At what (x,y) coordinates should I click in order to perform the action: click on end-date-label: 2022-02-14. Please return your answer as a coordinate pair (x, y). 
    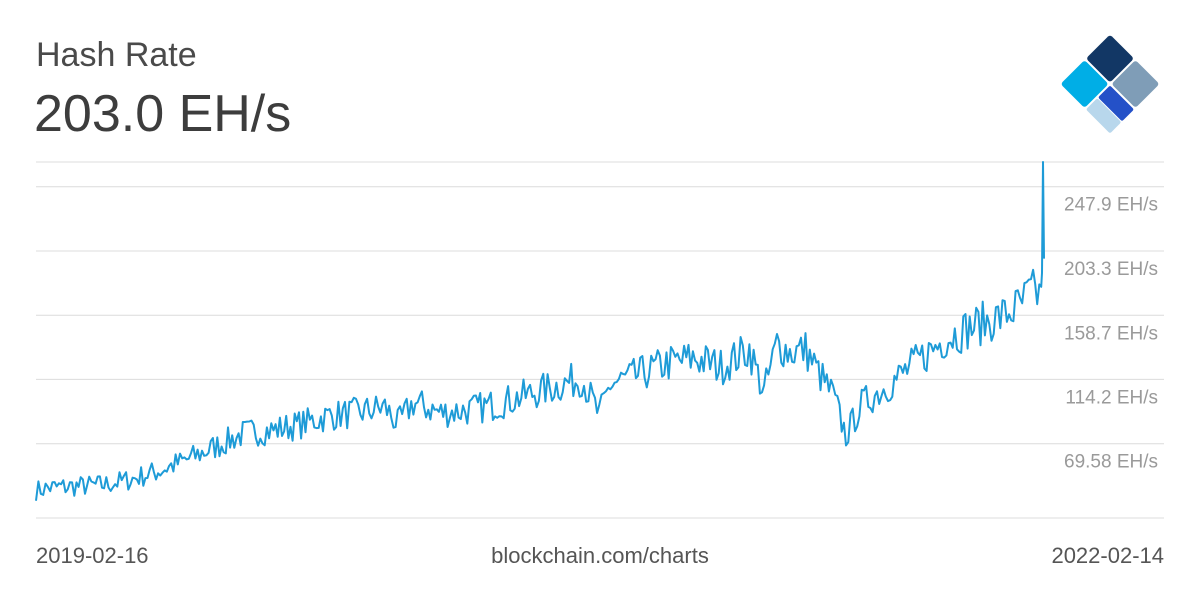
    Looking at the image, I should click on (1107, 555).